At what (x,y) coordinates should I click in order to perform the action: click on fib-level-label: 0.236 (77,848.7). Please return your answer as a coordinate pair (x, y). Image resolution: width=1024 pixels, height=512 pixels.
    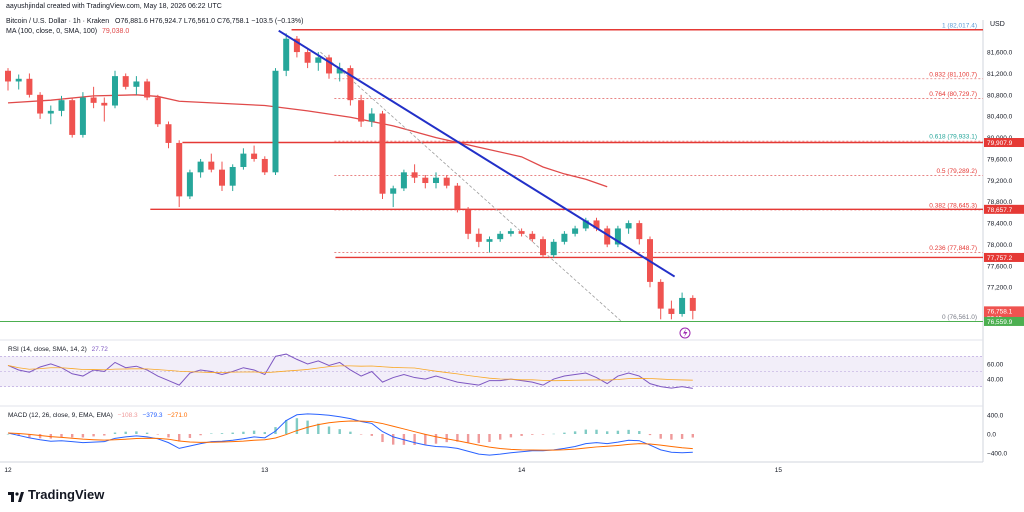
    Looking at the image, I should click on (953, 248).